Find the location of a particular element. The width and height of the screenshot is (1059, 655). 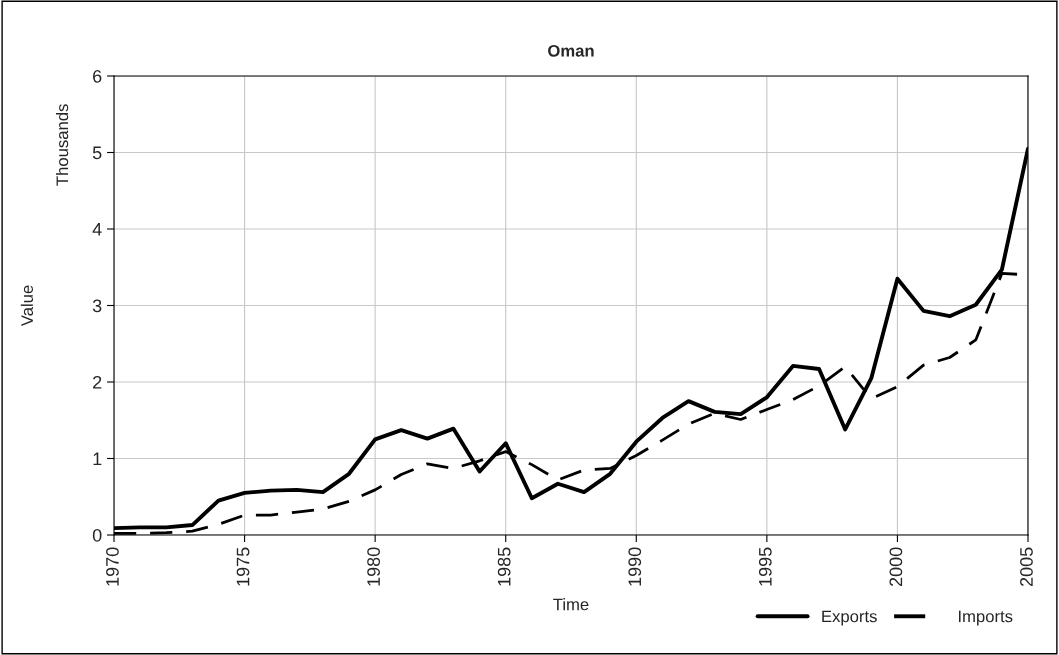

x-tick-label: 2000 is located at coordinates (896, 567).